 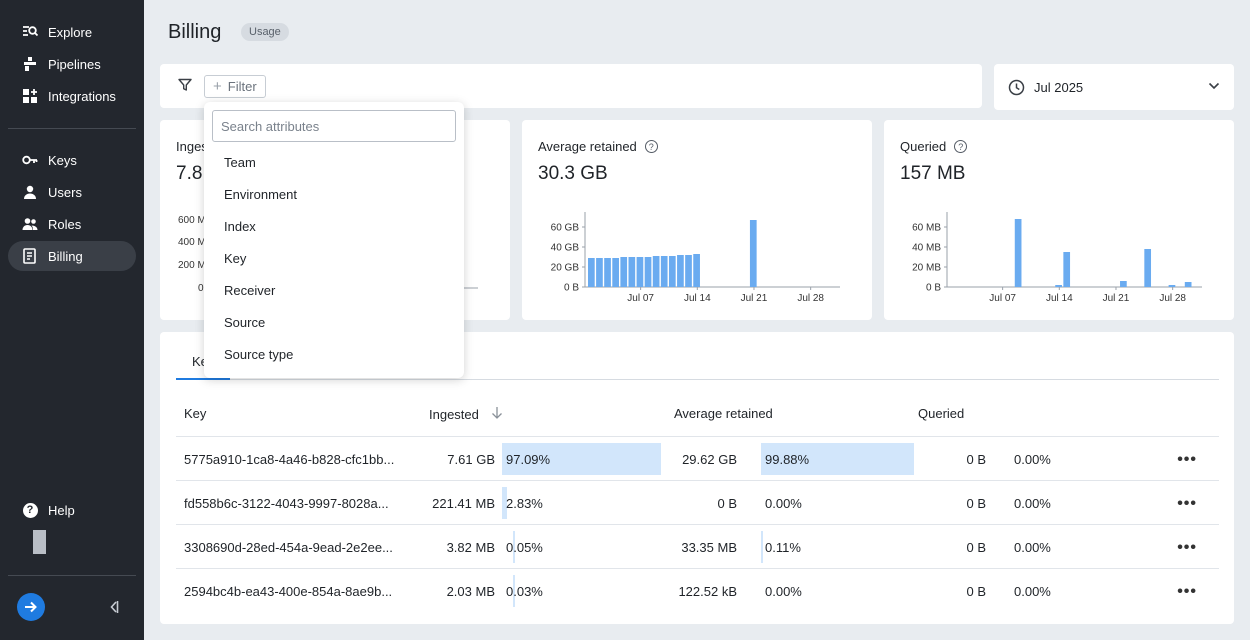 What do you see at coordinates (697, 379) in the screenshot?
I see `tab-divider` at bounding box center [697, 379].